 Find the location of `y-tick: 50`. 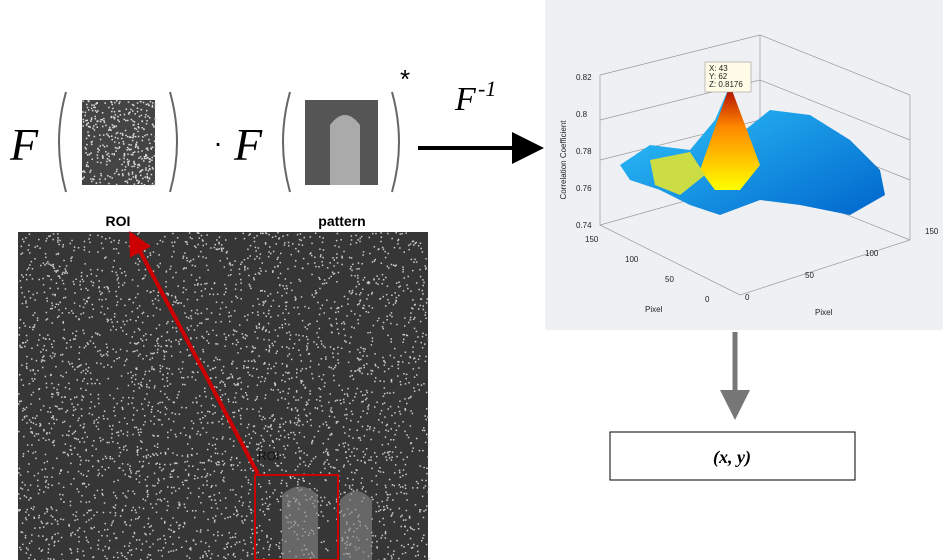

y-tick: 50 is located at coordinates (809, 275).